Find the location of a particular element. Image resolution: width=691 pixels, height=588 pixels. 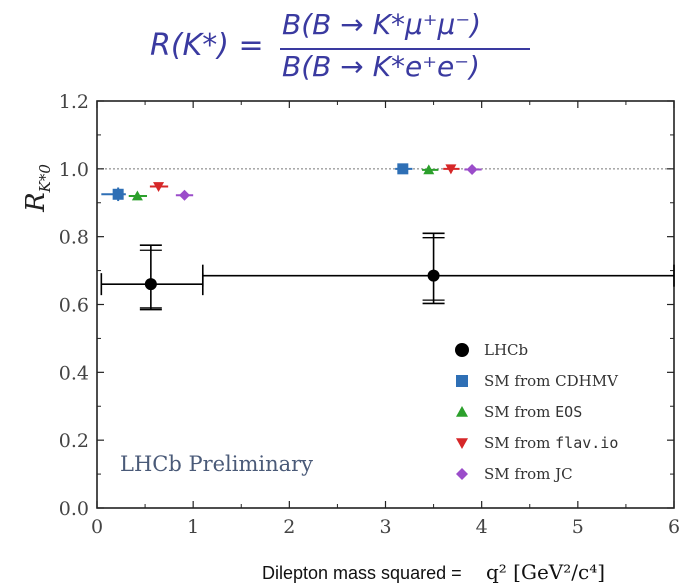

formula-lhs: R(K*) = is located at coordinates (207, 45).